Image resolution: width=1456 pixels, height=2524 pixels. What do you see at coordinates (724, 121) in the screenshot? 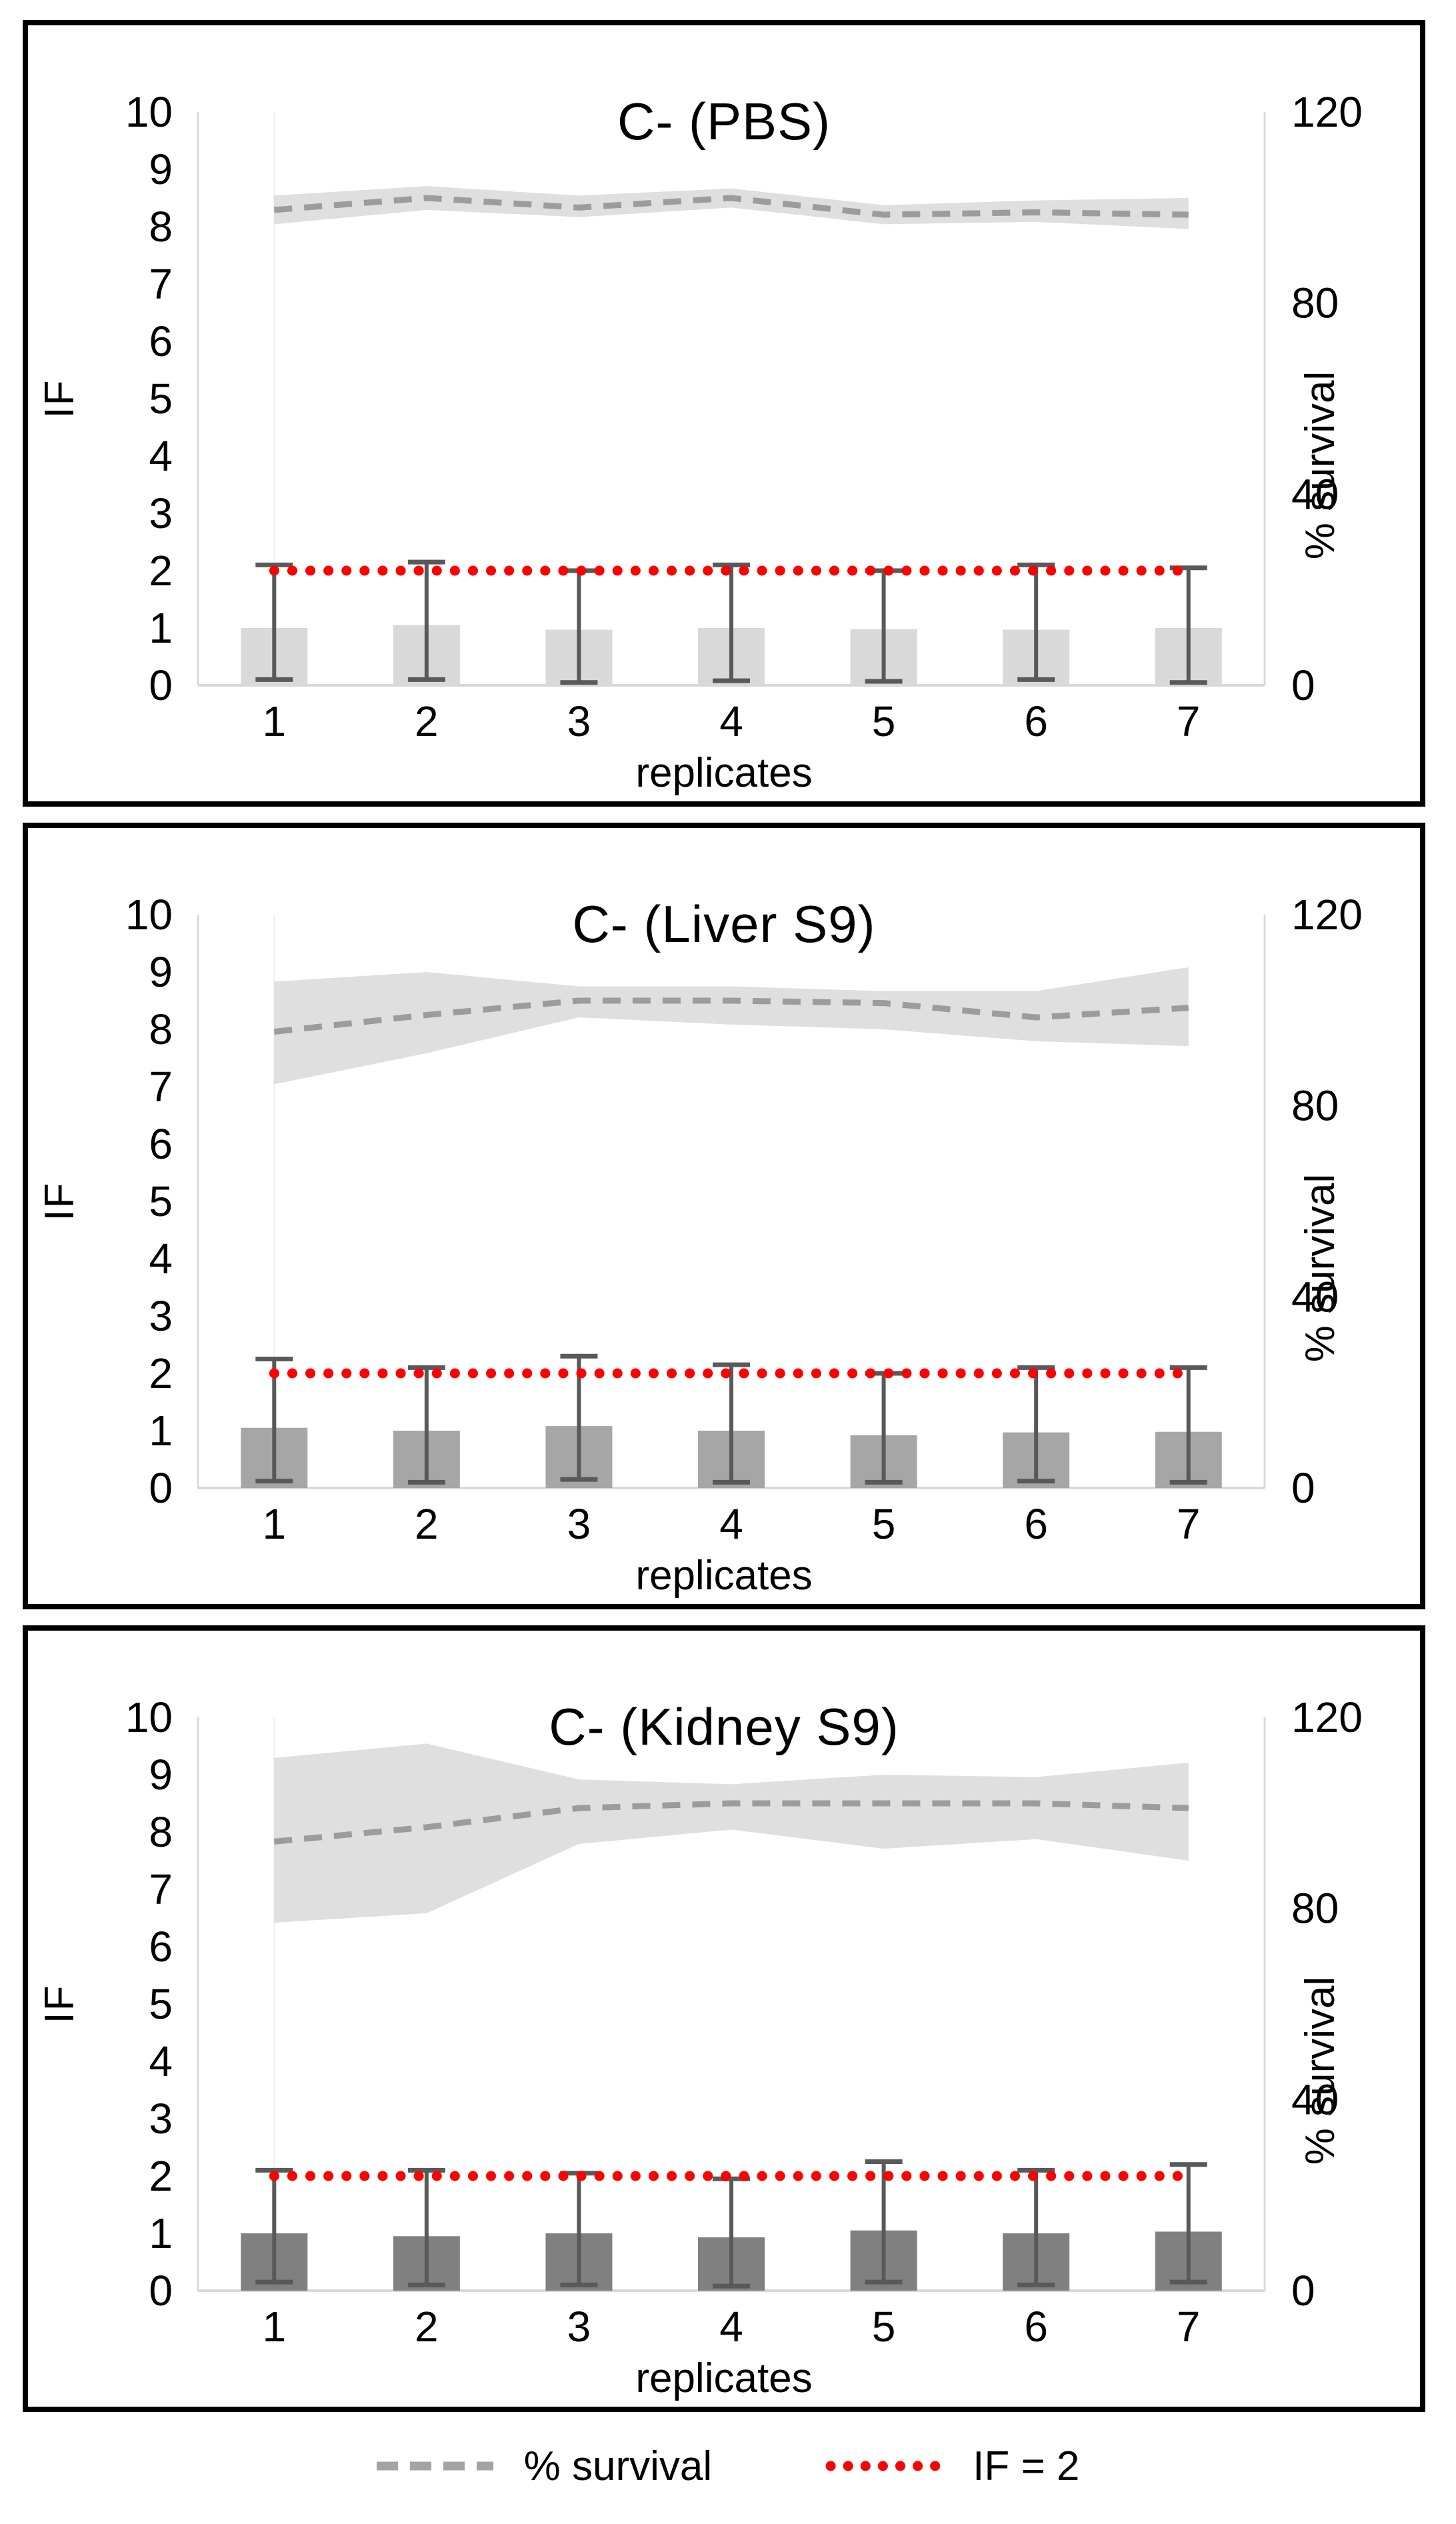
I see `panel-title-pbs: C- (PBS)` at bounding box center [724, 121].